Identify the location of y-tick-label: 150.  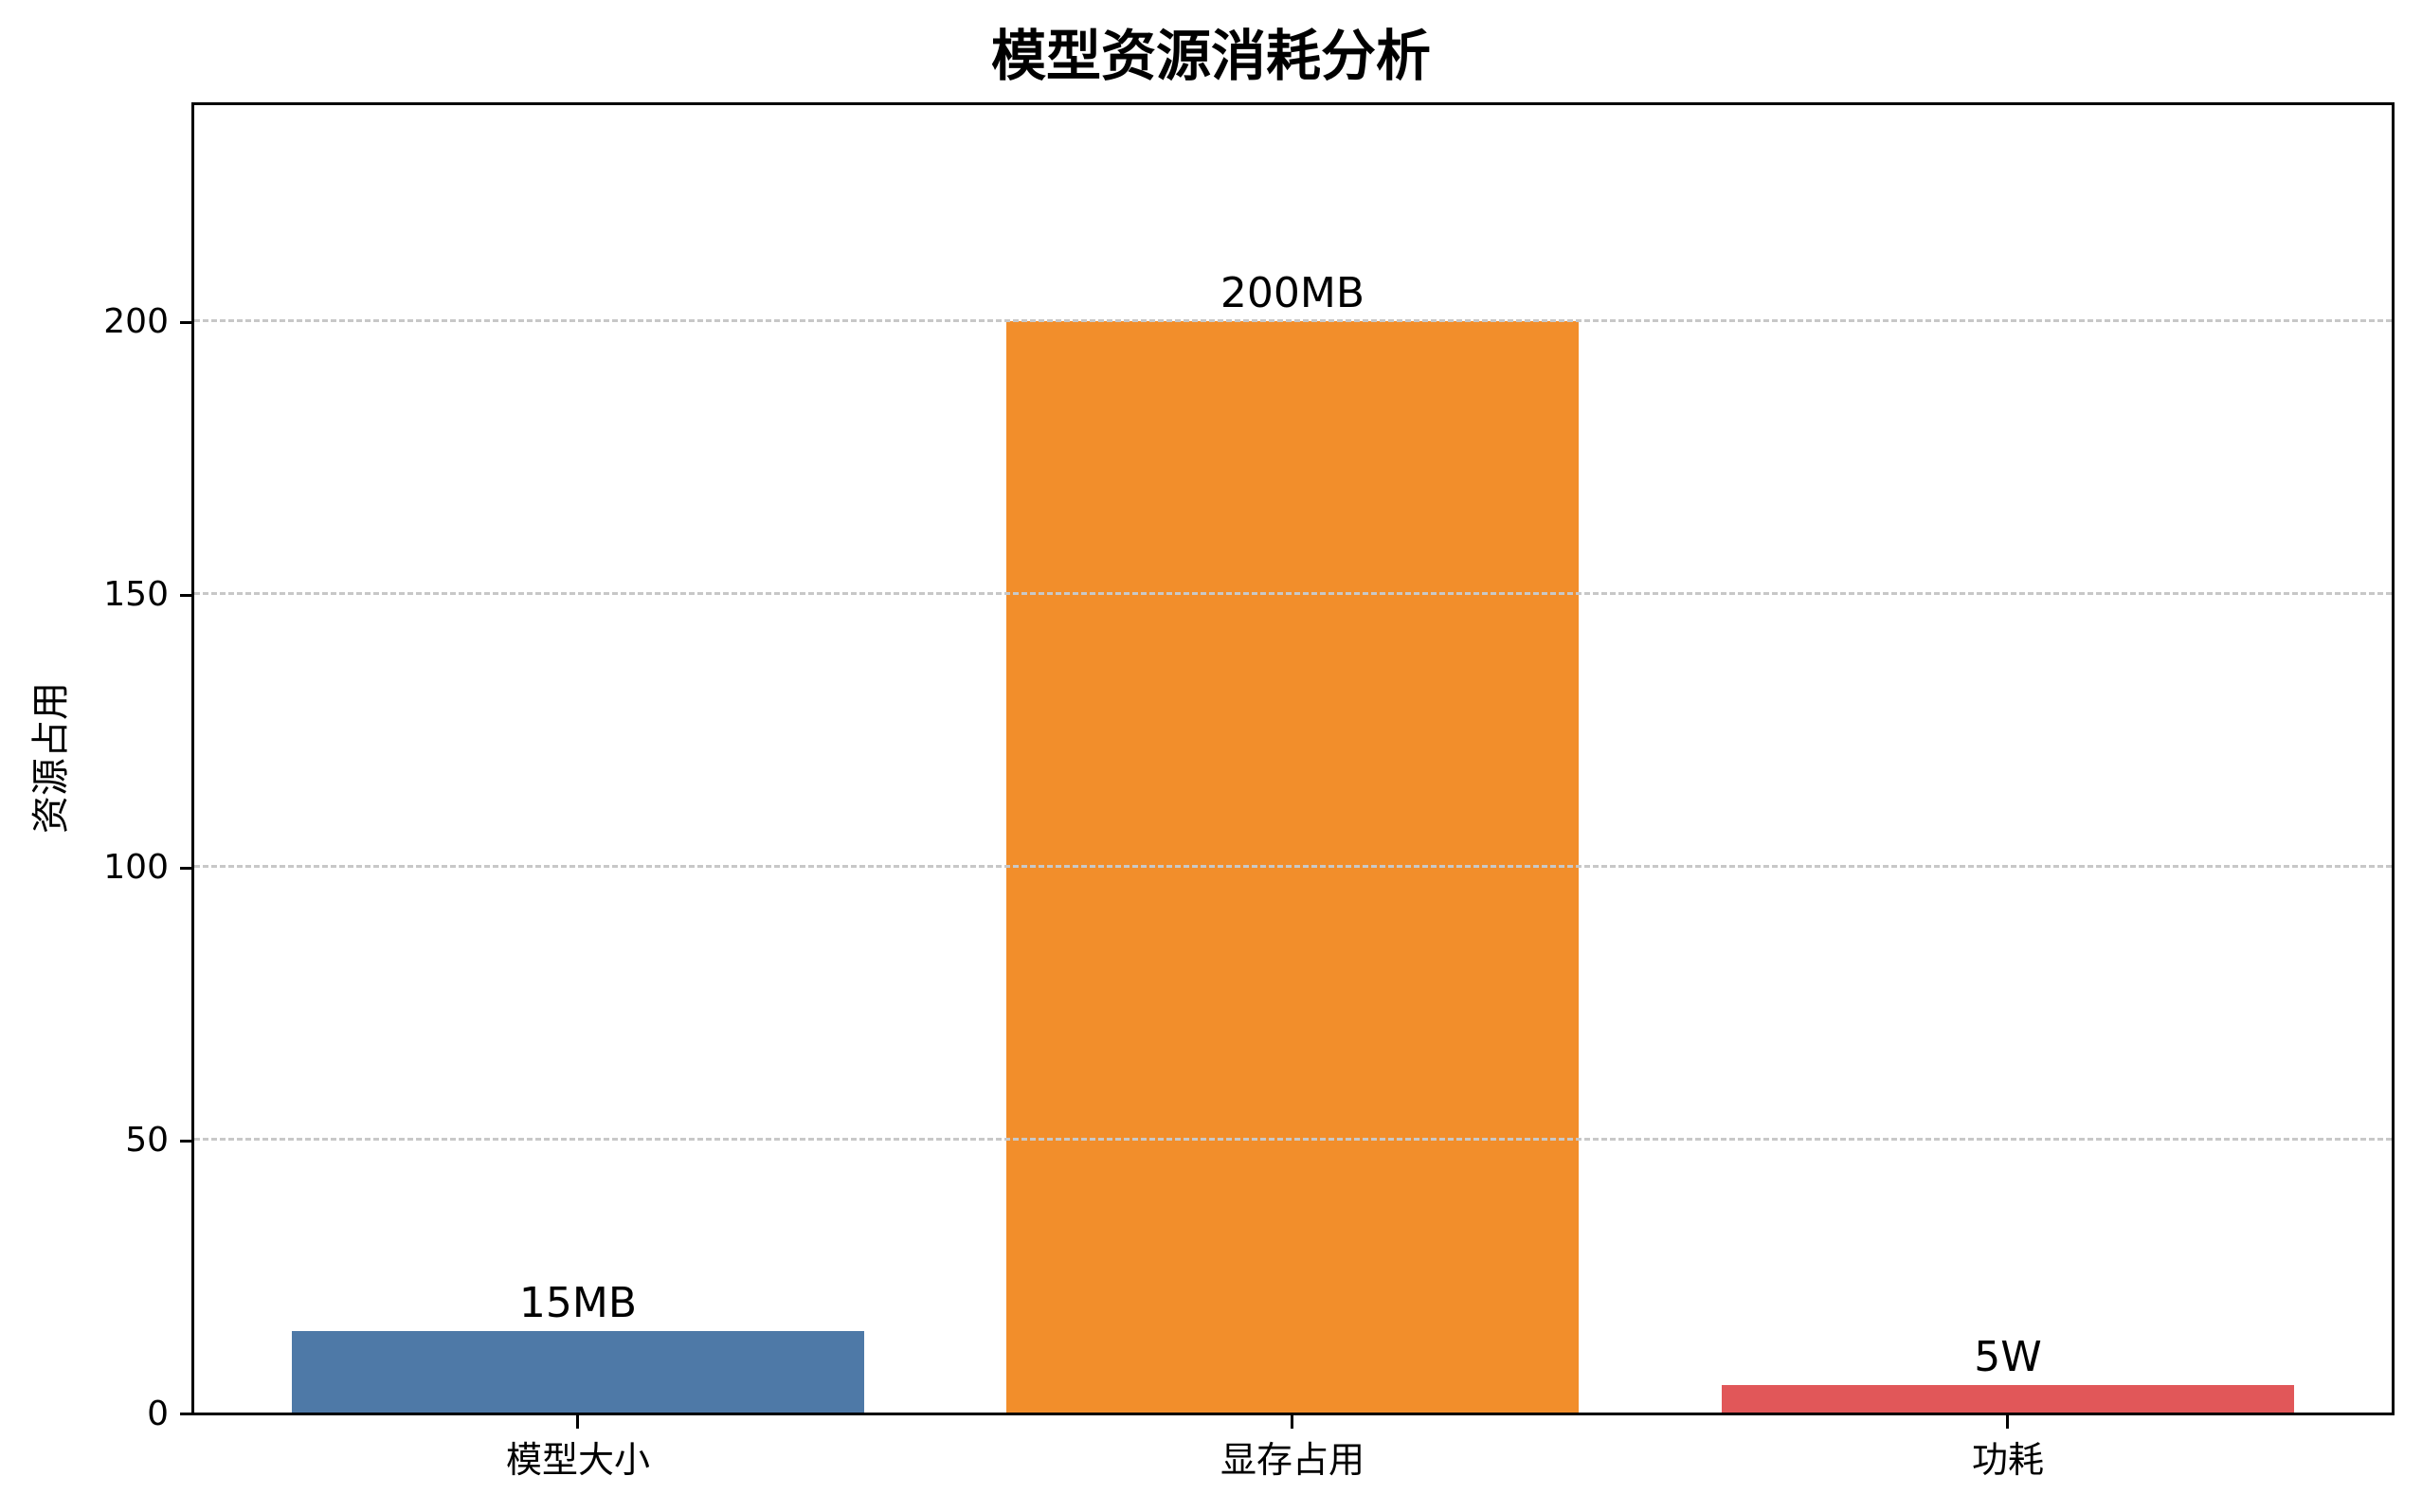
(136, 595).